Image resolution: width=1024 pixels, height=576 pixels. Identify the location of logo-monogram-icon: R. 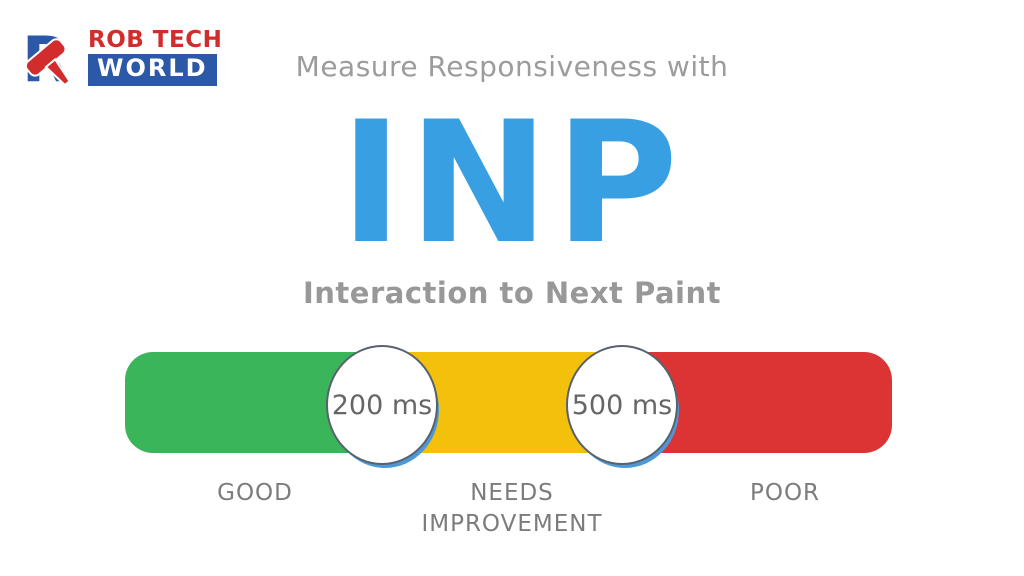
(46, 57).